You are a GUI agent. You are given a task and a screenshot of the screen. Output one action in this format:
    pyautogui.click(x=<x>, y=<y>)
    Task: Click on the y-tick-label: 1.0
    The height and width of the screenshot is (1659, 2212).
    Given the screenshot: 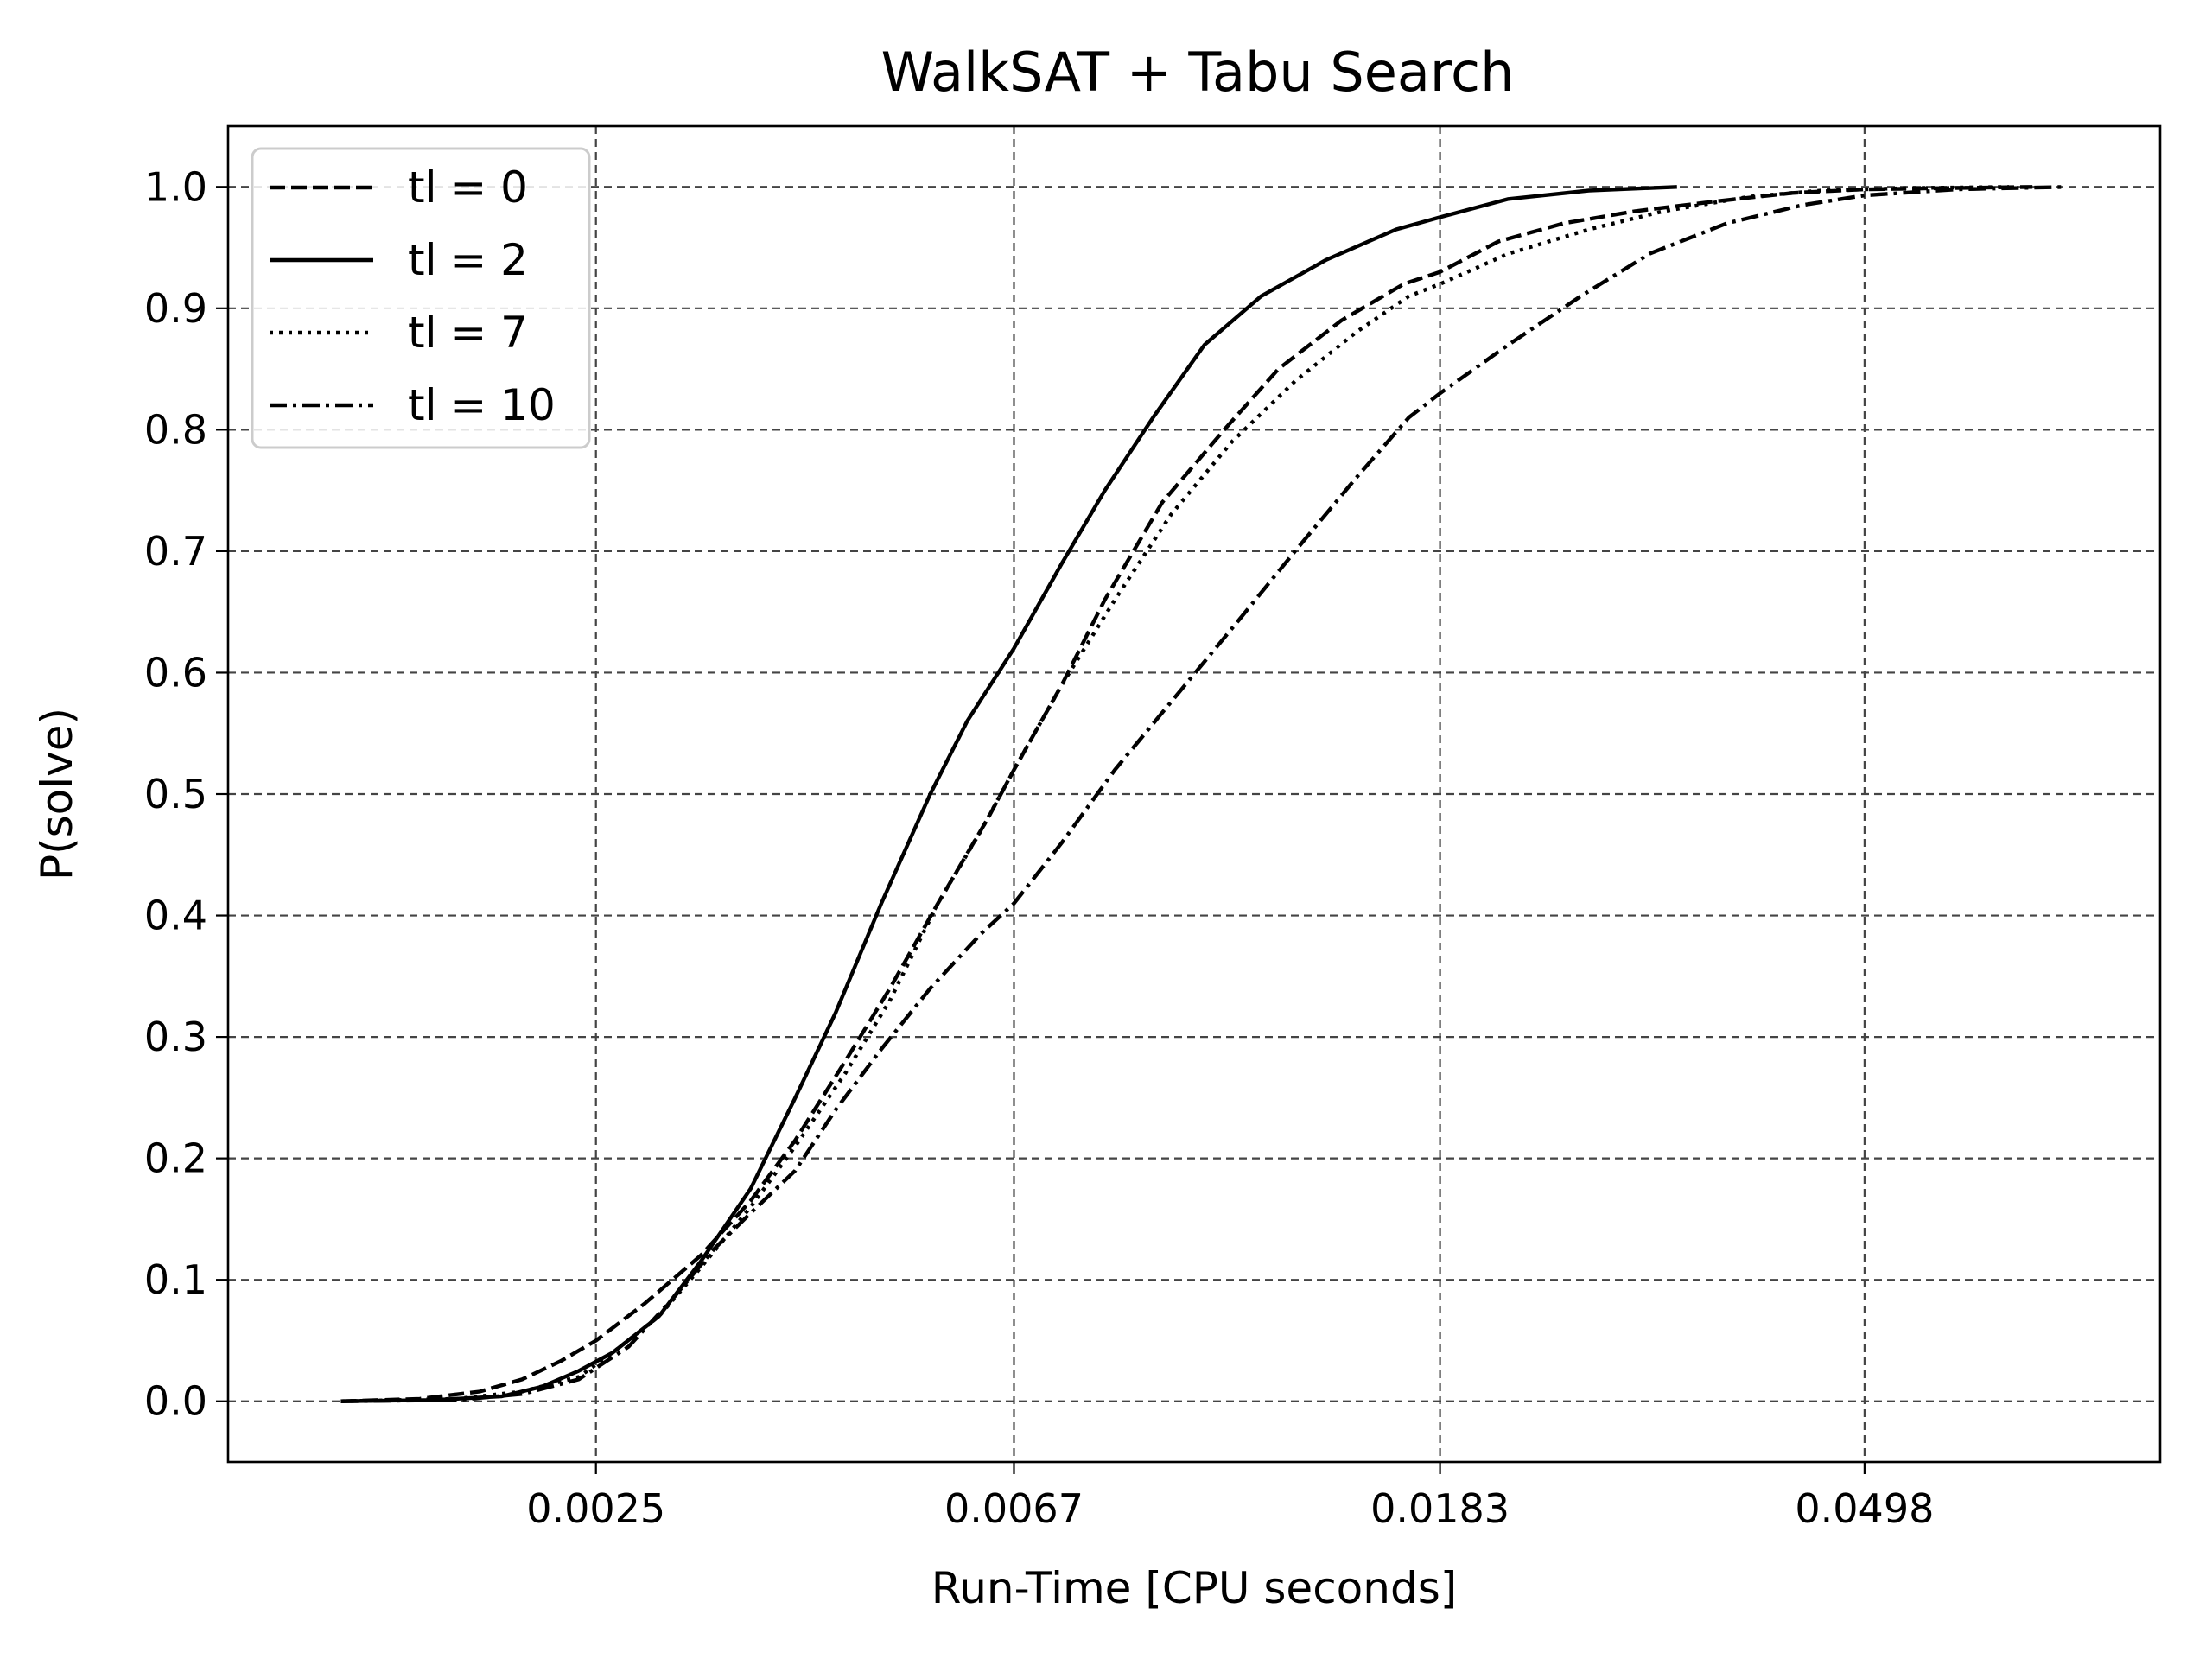 What is the action you would take?
    pyautogui.click(x=175, y=186)
    